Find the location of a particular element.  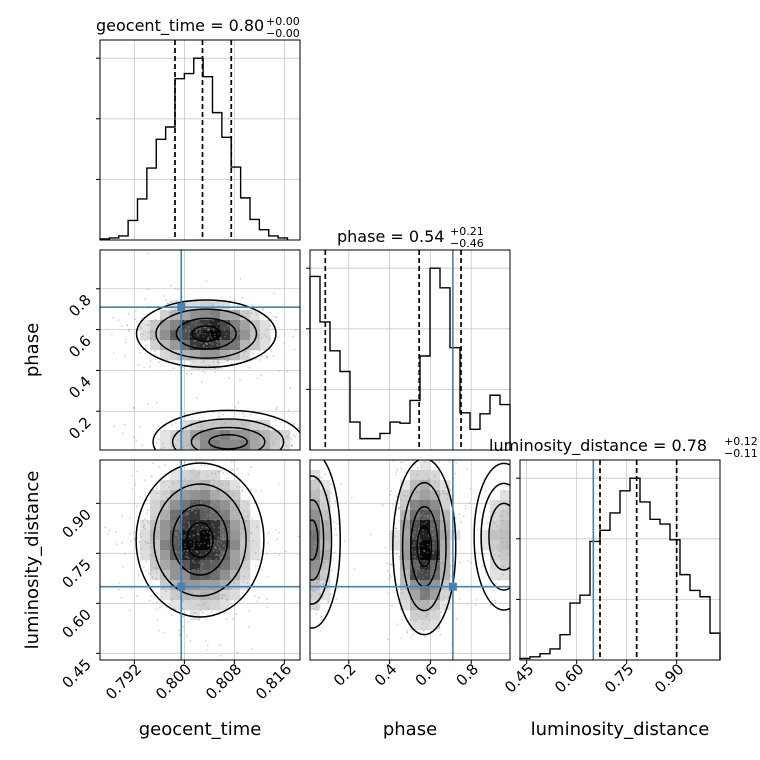

contour-line is located at coordinates (200, 540).